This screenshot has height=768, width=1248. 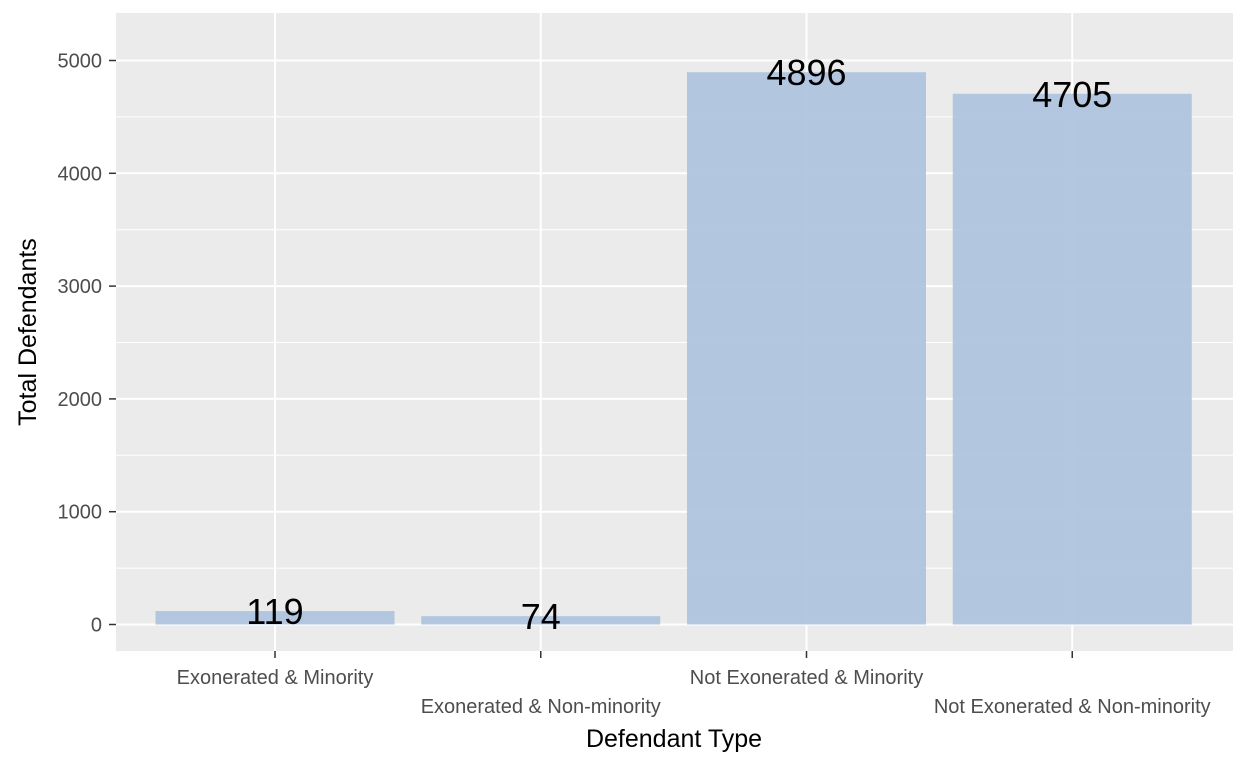 I want to click on y-axis: 0 1000 2000 3000 4000 5000, so click(x=87, y=344).